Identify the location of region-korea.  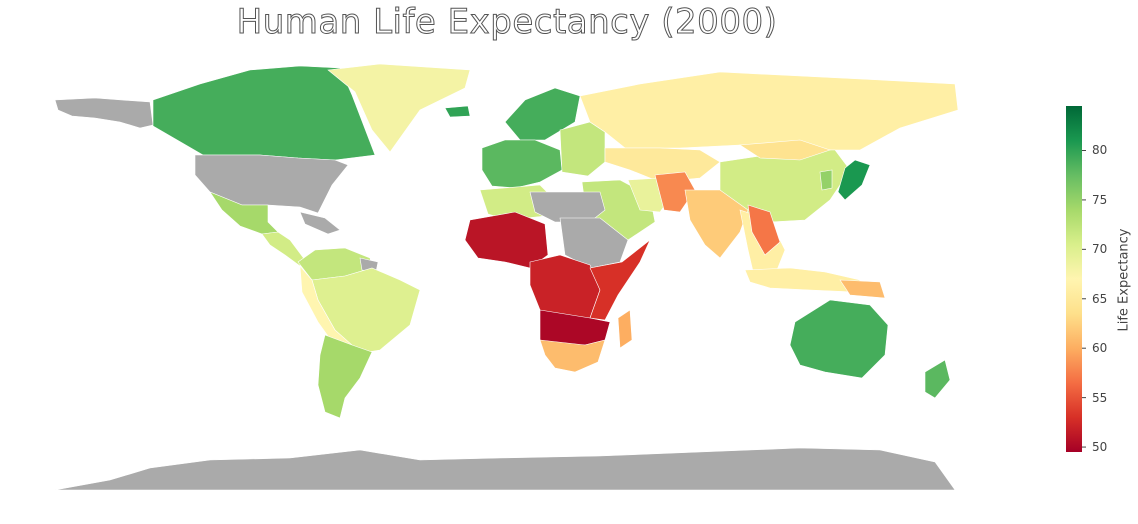
(826, 180).